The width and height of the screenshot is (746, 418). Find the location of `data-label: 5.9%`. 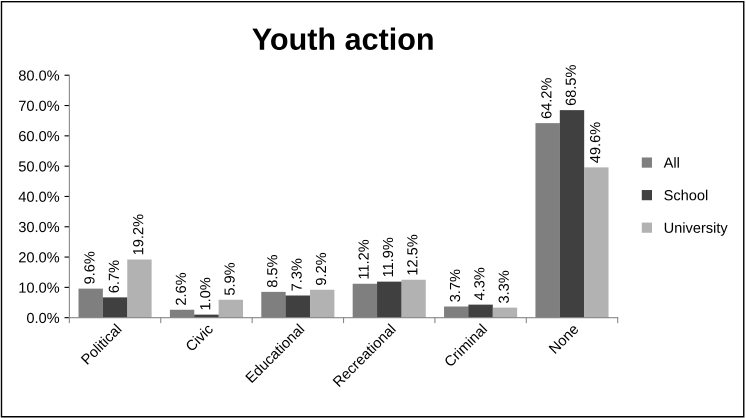

data-label: 5.9% is located at coordinates (229, 279).